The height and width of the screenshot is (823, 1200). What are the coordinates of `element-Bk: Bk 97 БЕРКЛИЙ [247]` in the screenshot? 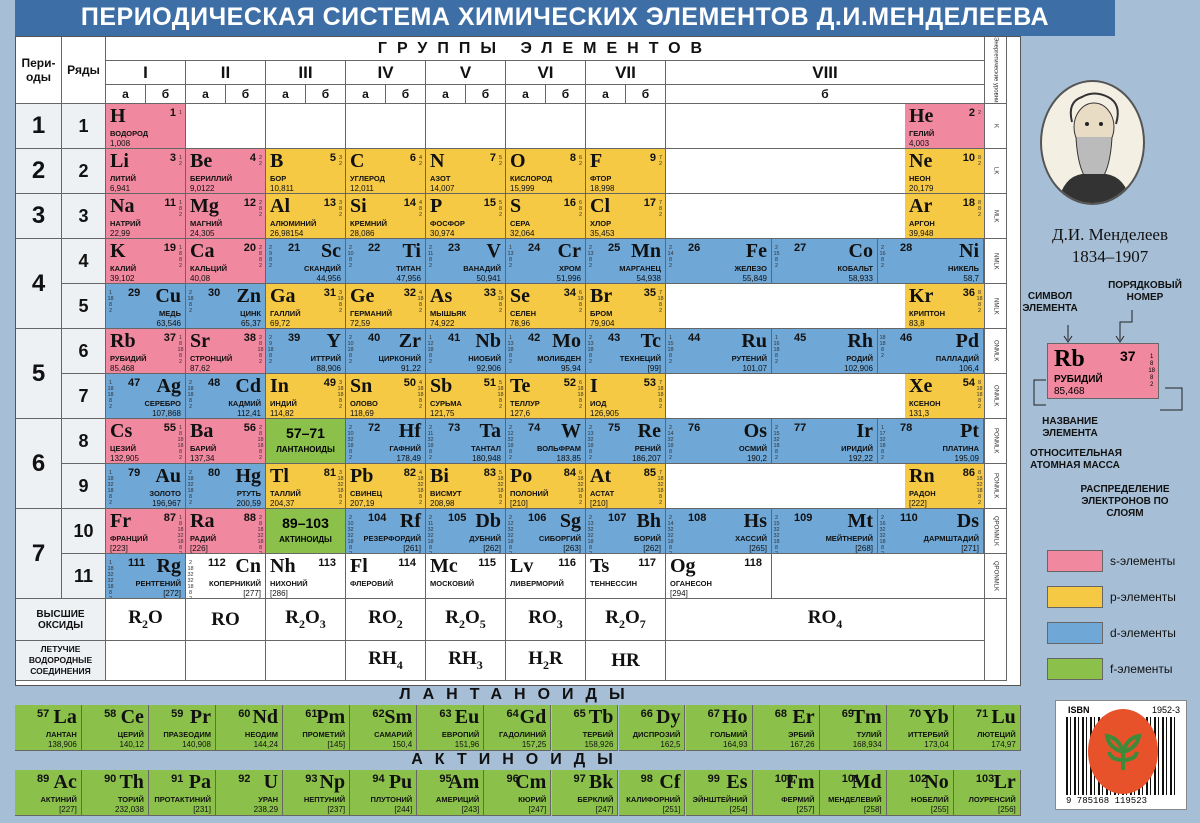 It's located at (585, 793).